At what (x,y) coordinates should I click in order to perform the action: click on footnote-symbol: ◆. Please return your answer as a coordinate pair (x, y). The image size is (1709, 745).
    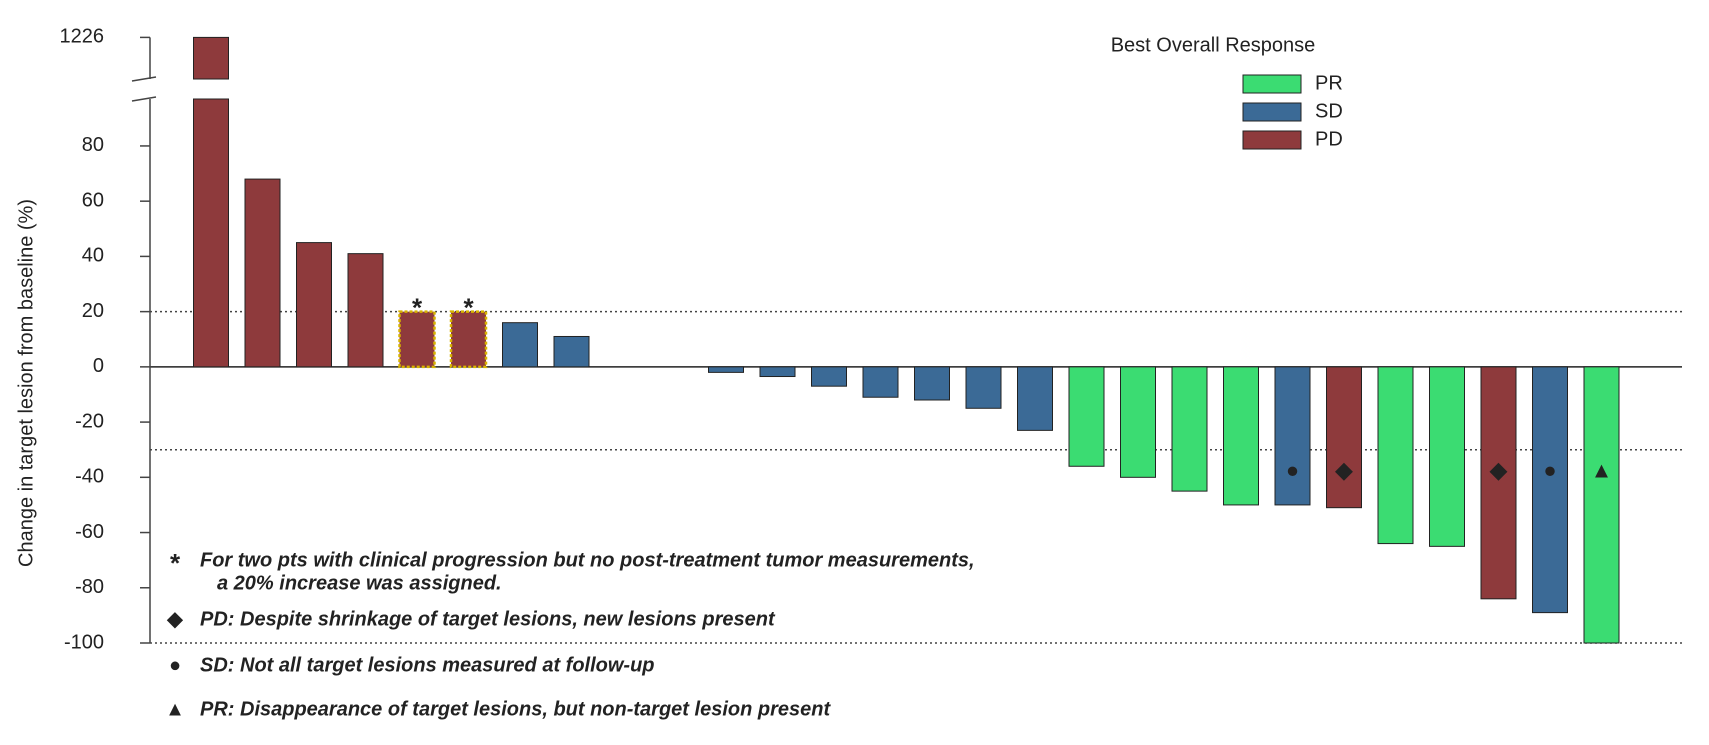
    Looking at the image, I should click on (174, 619).